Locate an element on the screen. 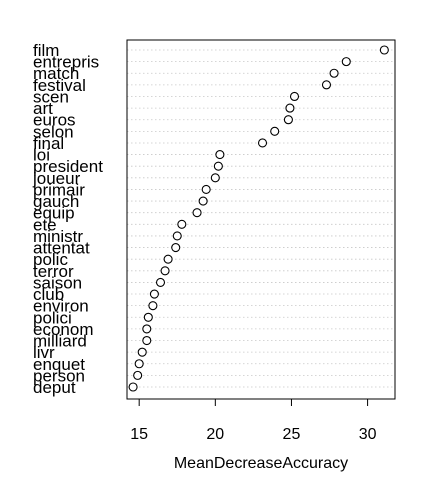  variable-label: club is located at coordinates (48, 294).